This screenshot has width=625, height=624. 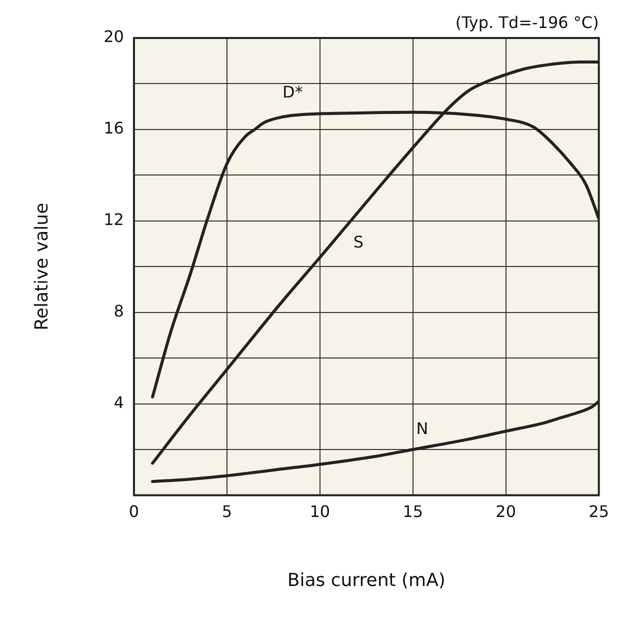 What do you see at coordinates (114, 128) in the screenshot?
I see `y-tick-label: 16` at bounding box center [114, 128].